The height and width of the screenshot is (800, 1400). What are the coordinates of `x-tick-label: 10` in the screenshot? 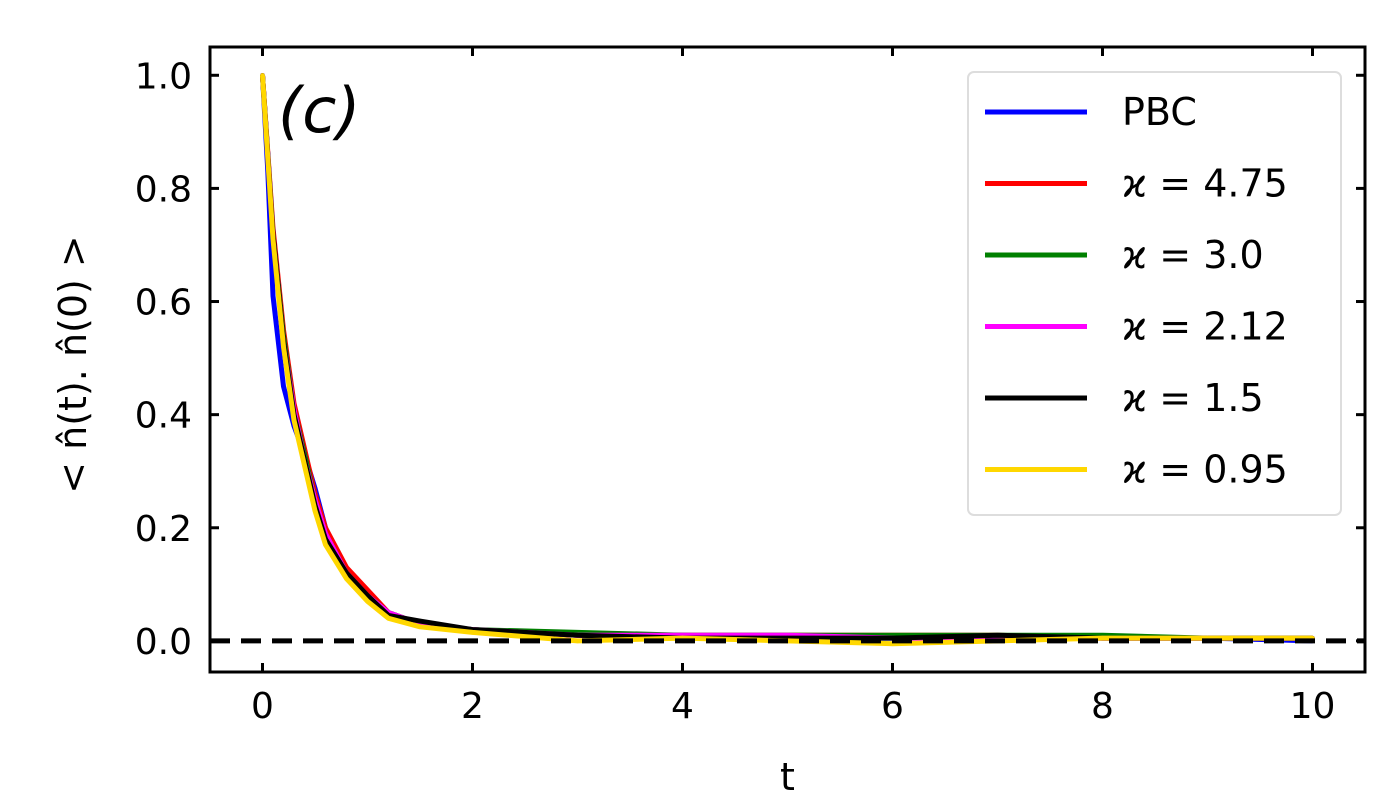 It's located at (1313, 706).